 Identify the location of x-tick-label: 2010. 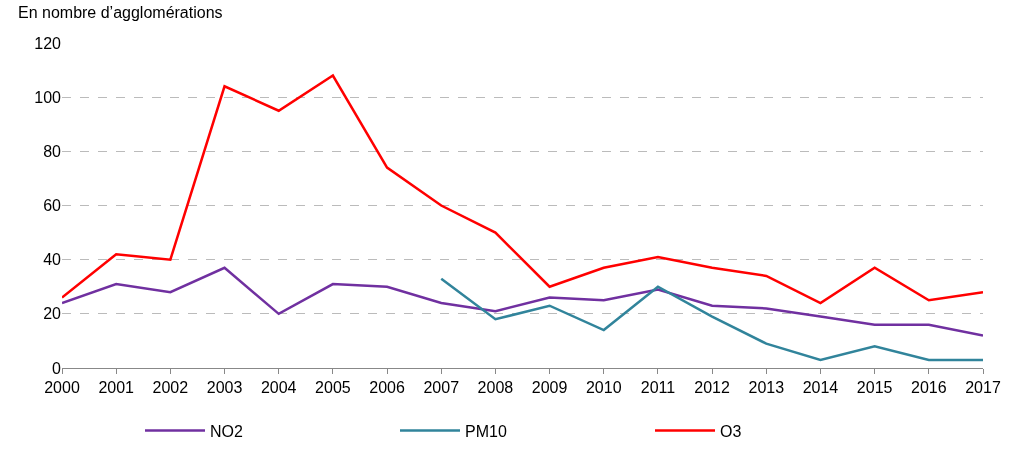
(603, 388).